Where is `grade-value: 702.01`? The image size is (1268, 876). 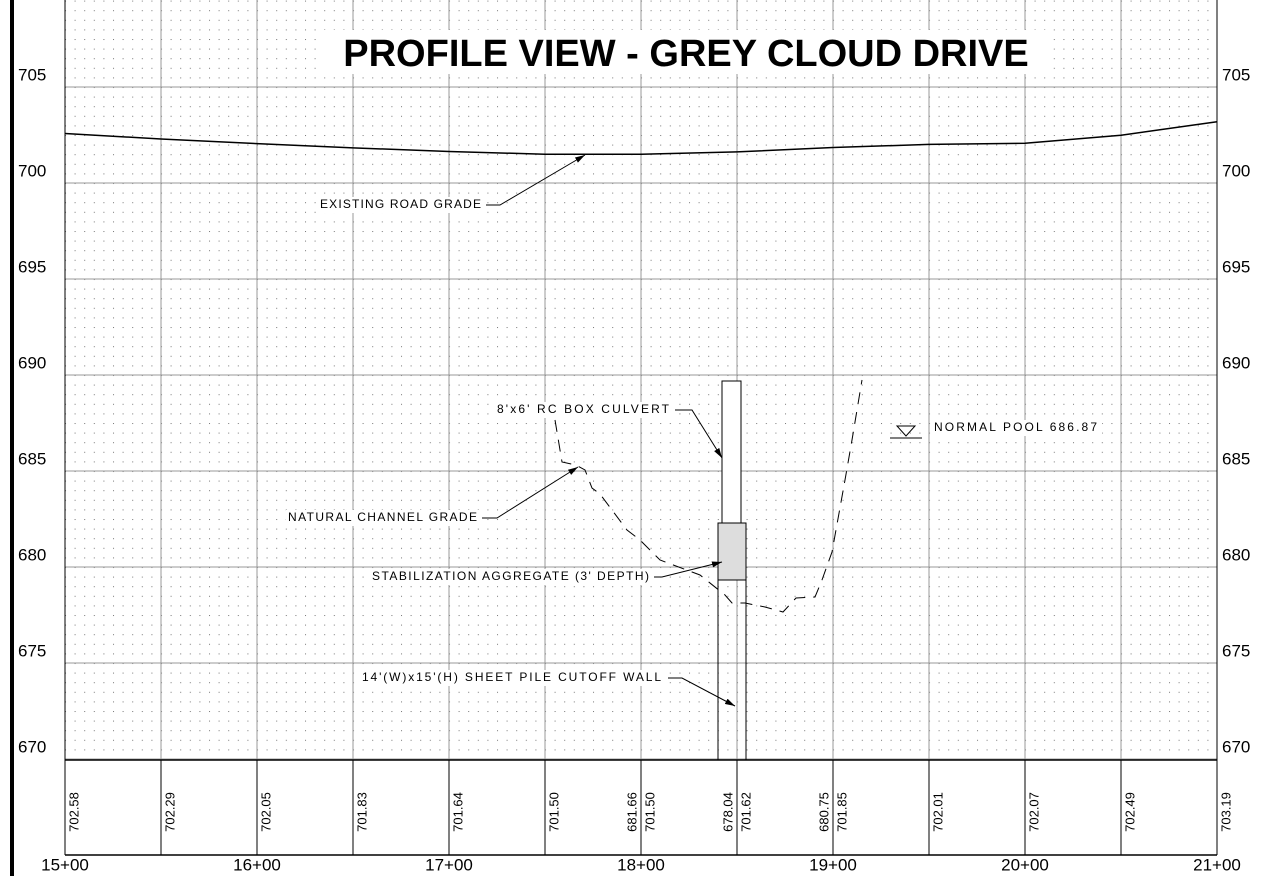 grade-value: 702.01 is located at coordinates (937, 812).